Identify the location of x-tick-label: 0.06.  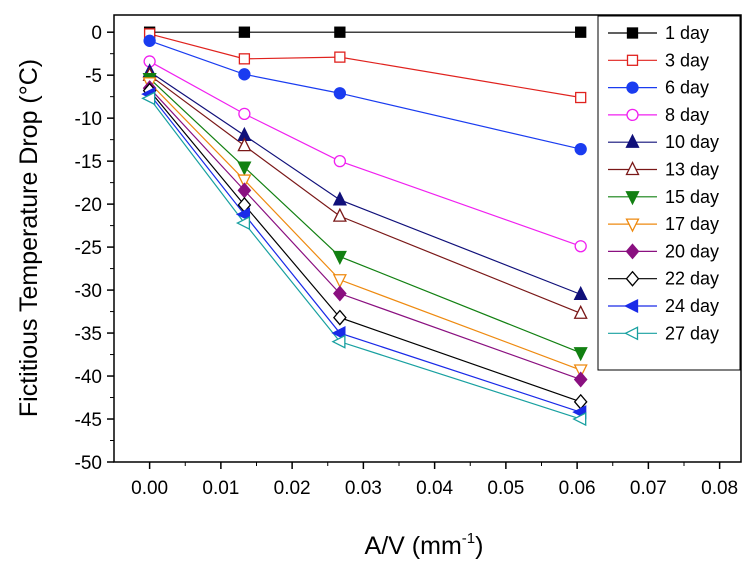
(577, 488).